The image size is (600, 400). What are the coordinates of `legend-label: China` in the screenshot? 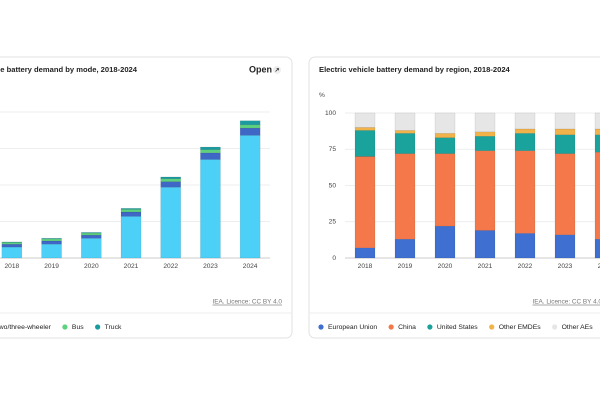 It's located at (407, 327).